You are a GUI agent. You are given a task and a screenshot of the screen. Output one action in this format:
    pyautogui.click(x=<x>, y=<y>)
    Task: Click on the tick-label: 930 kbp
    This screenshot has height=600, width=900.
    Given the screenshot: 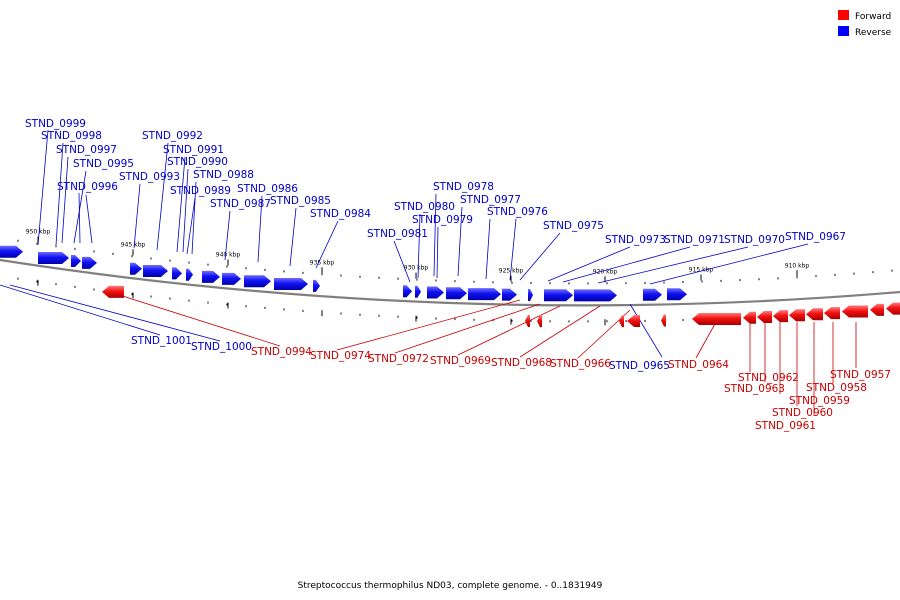 What is the action you would take?
    pyautogui.click(x=416, y=268)
    